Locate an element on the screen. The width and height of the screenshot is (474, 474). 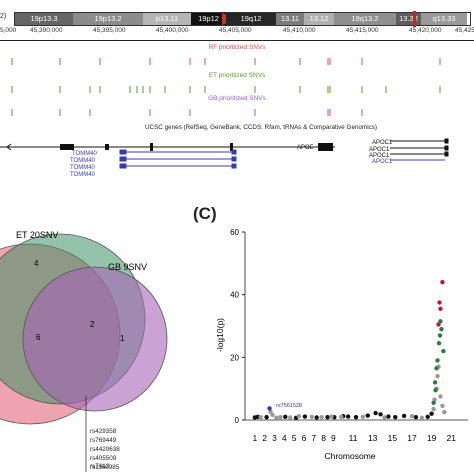
venn-count-et-gb: 2 is located at coordinates (92, 324).